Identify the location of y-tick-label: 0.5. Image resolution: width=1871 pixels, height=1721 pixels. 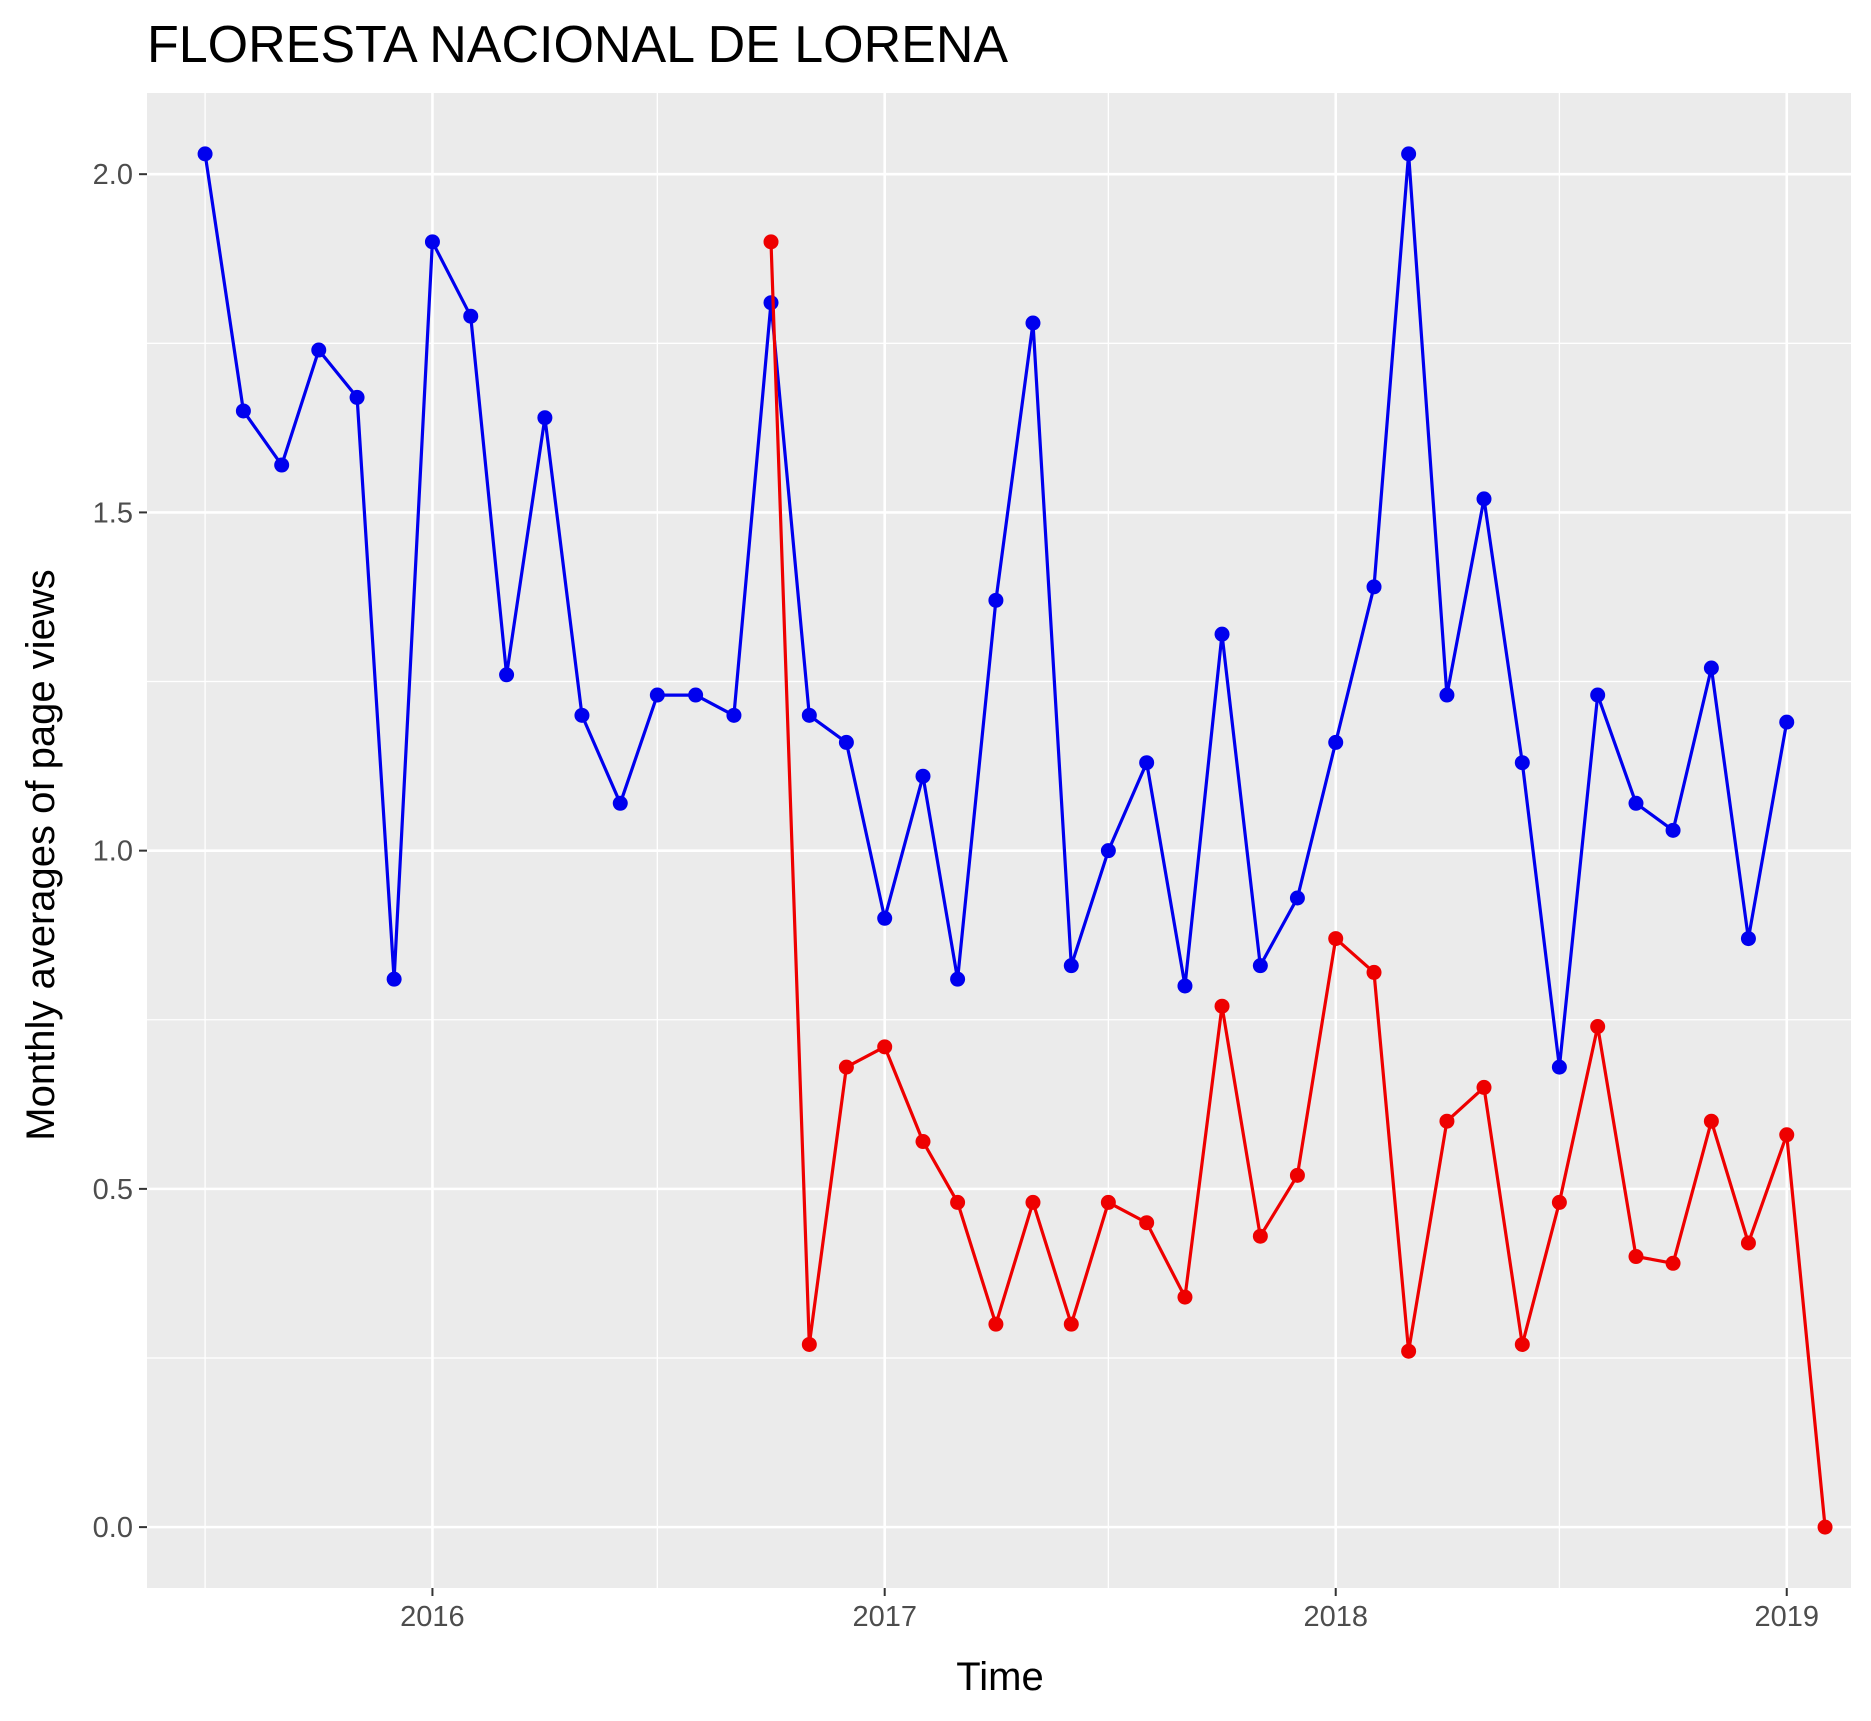
(113, 1190).